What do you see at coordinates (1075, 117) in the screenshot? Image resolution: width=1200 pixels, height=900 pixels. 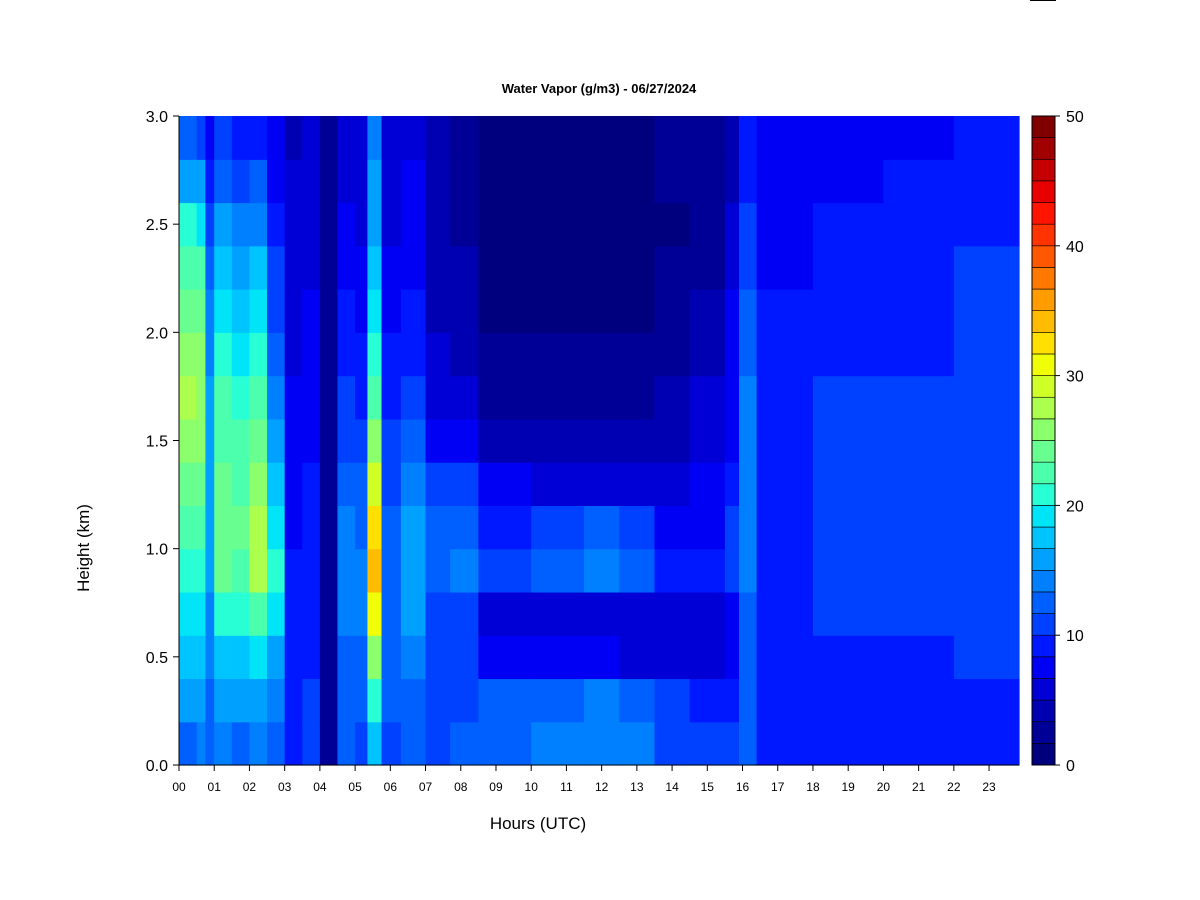 I see `colorbar-tick-label: 50` at bounding box center [1075, 117].